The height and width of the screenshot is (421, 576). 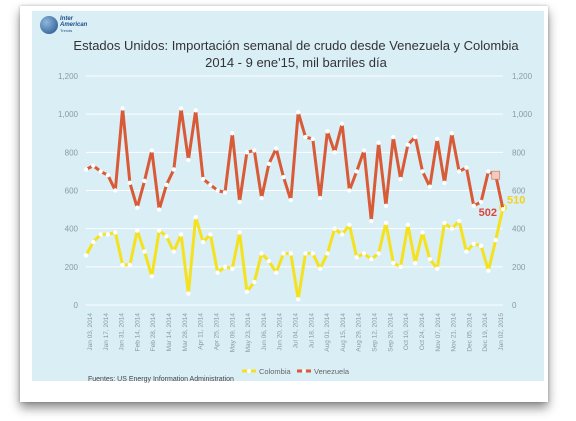 What do you see at coordinates (296, 331) in the screenshot?
I see `x-tick-label: Jul 04, 2014` at bounding box center [296, 331].